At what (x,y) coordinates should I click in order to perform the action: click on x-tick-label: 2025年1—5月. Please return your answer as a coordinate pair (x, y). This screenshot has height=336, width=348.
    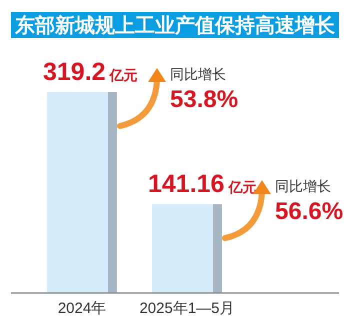
    Looking at the image, I should click on (187, 308).